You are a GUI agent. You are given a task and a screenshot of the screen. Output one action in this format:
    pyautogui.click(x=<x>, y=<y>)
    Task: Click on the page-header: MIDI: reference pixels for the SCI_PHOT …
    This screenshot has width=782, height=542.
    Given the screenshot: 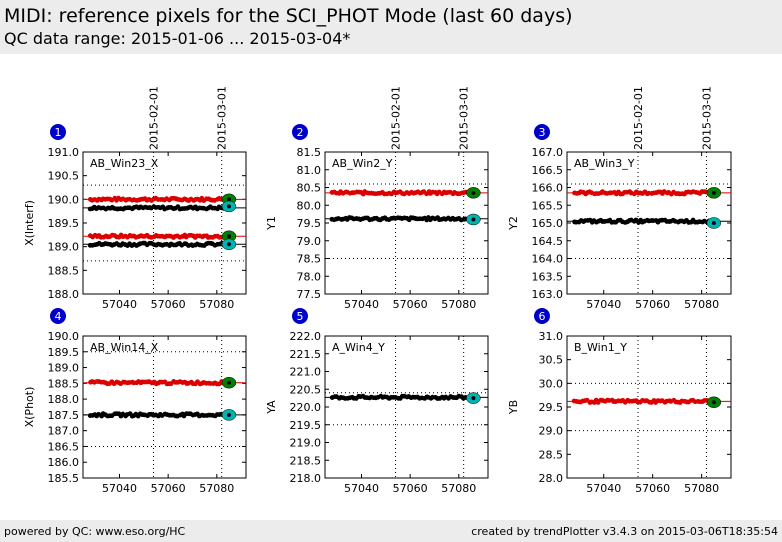 What is the action you would take?
    pyautogui.click(x=391, y=27)
    